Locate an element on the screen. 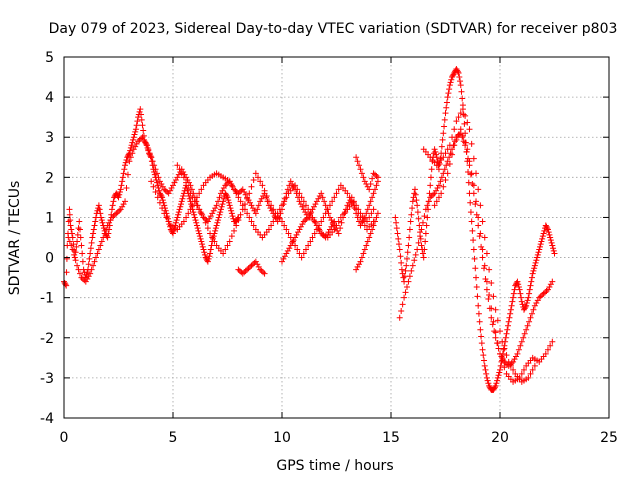 This screenshot has width=640, height=480. x-tick-label: 5 is located at coordinates (173, 438).